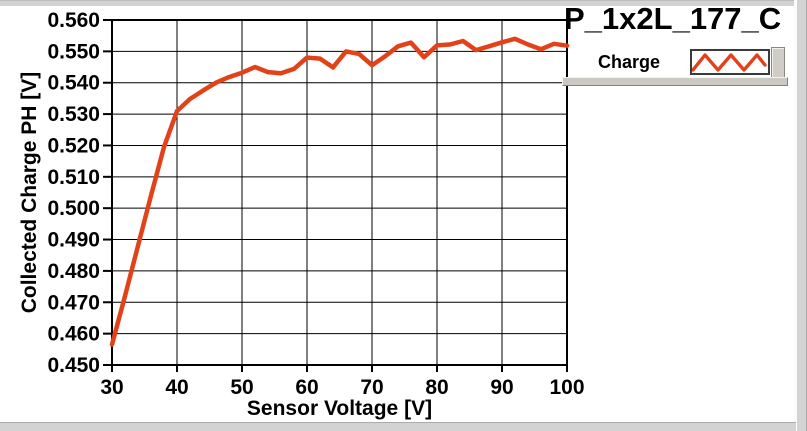  I want to click on y-tick-label: 0.510, so click(73, 177).